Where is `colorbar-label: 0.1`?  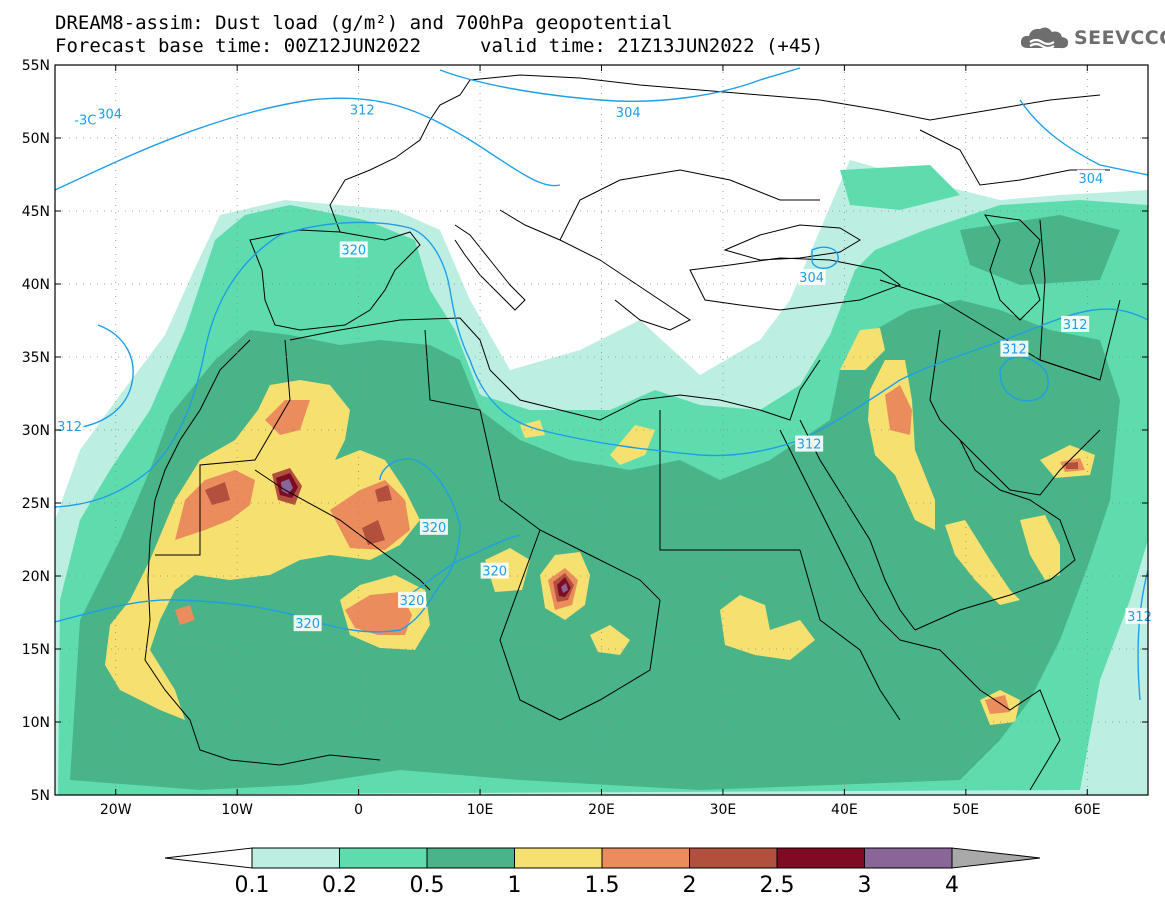
colorbar-label: 0.1 is located at coordinates (252, 885).